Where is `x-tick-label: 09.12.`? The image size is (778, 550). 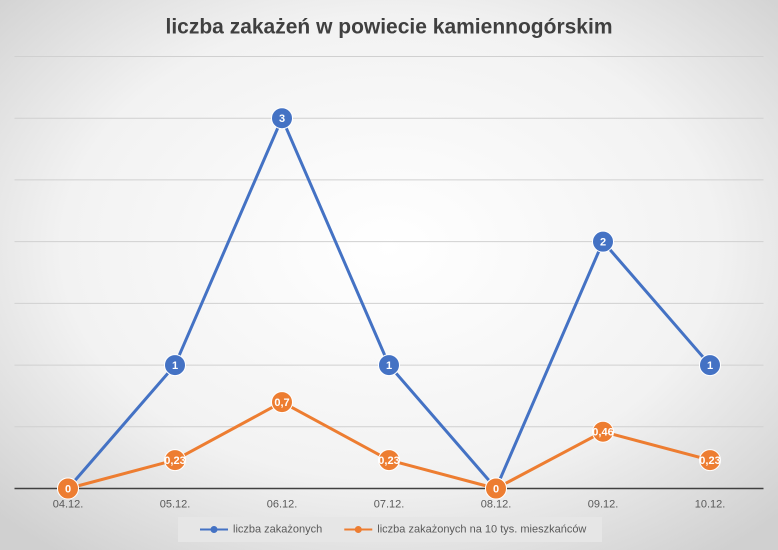
x-tick-label: 09.12. is located at coordinates (603, 504).